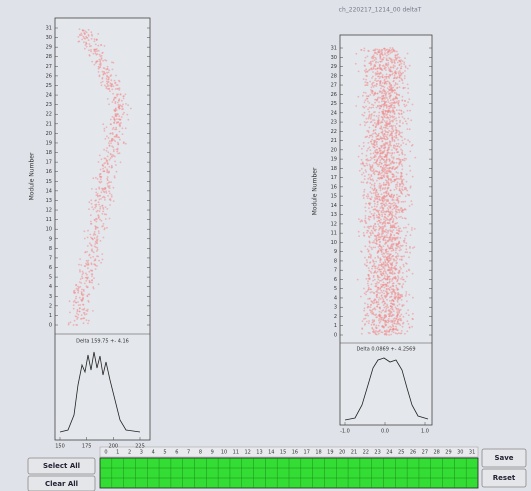 This screenshot has width=531, height=491. I want to click on module-tick-label: 27, so click(334, 86).